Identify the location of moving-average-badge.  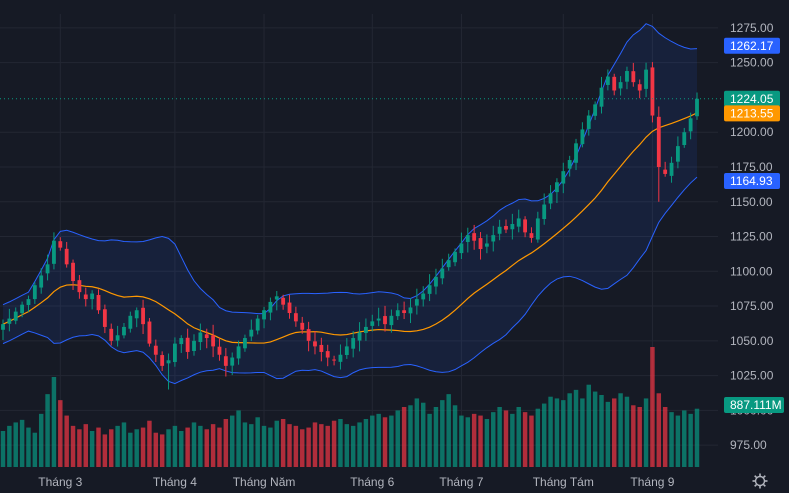
(752, 113).